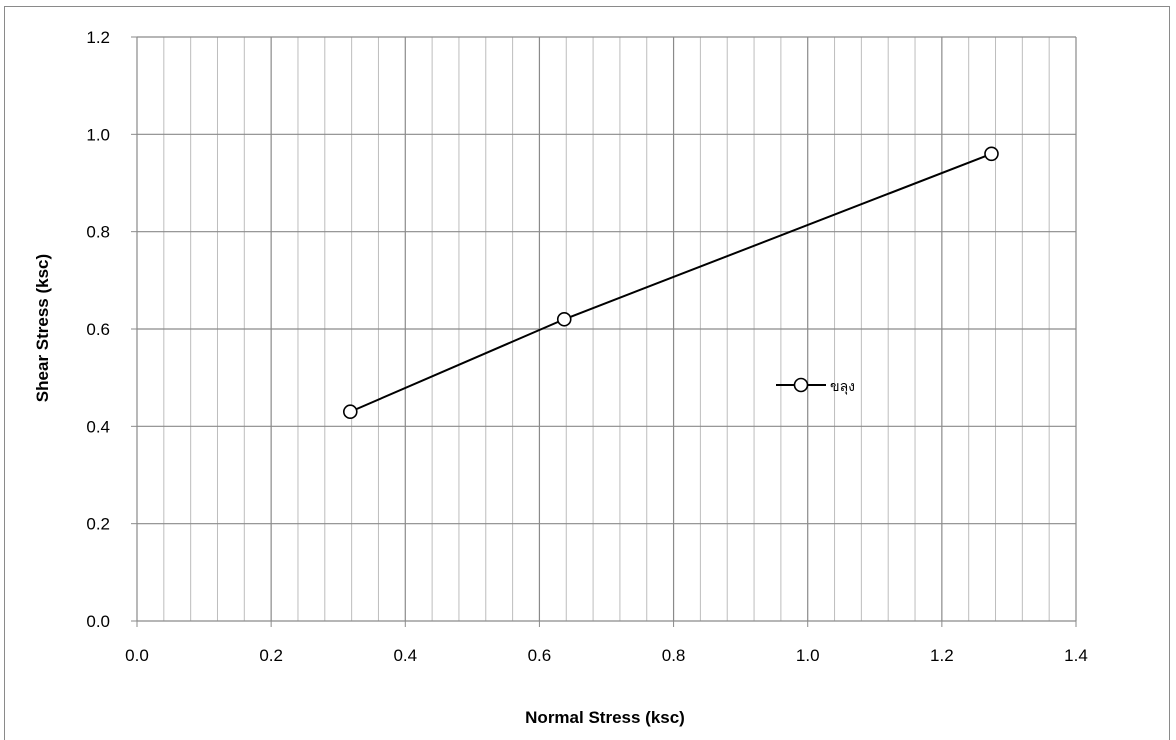  I want to click on x-tick-label: 0.0, so click(137, 655).